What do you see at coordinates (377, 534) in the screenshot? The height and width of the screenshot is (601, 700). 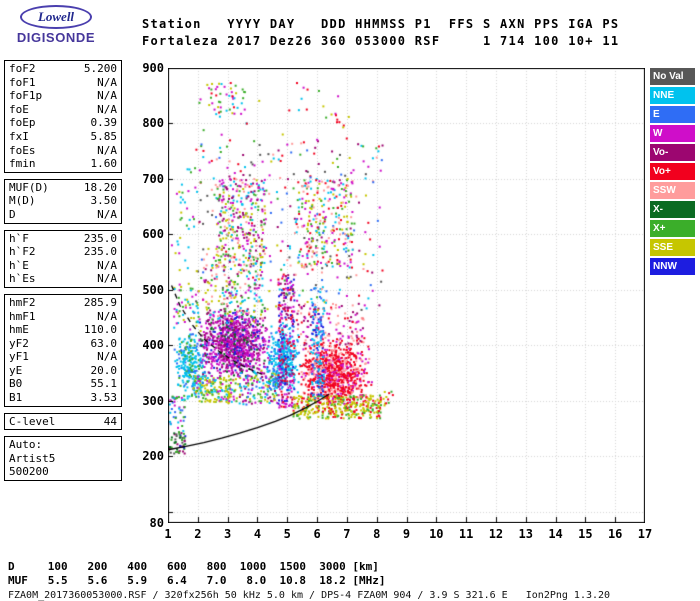 I see `x-tick-8: 8` at bounding box center [377, 534].